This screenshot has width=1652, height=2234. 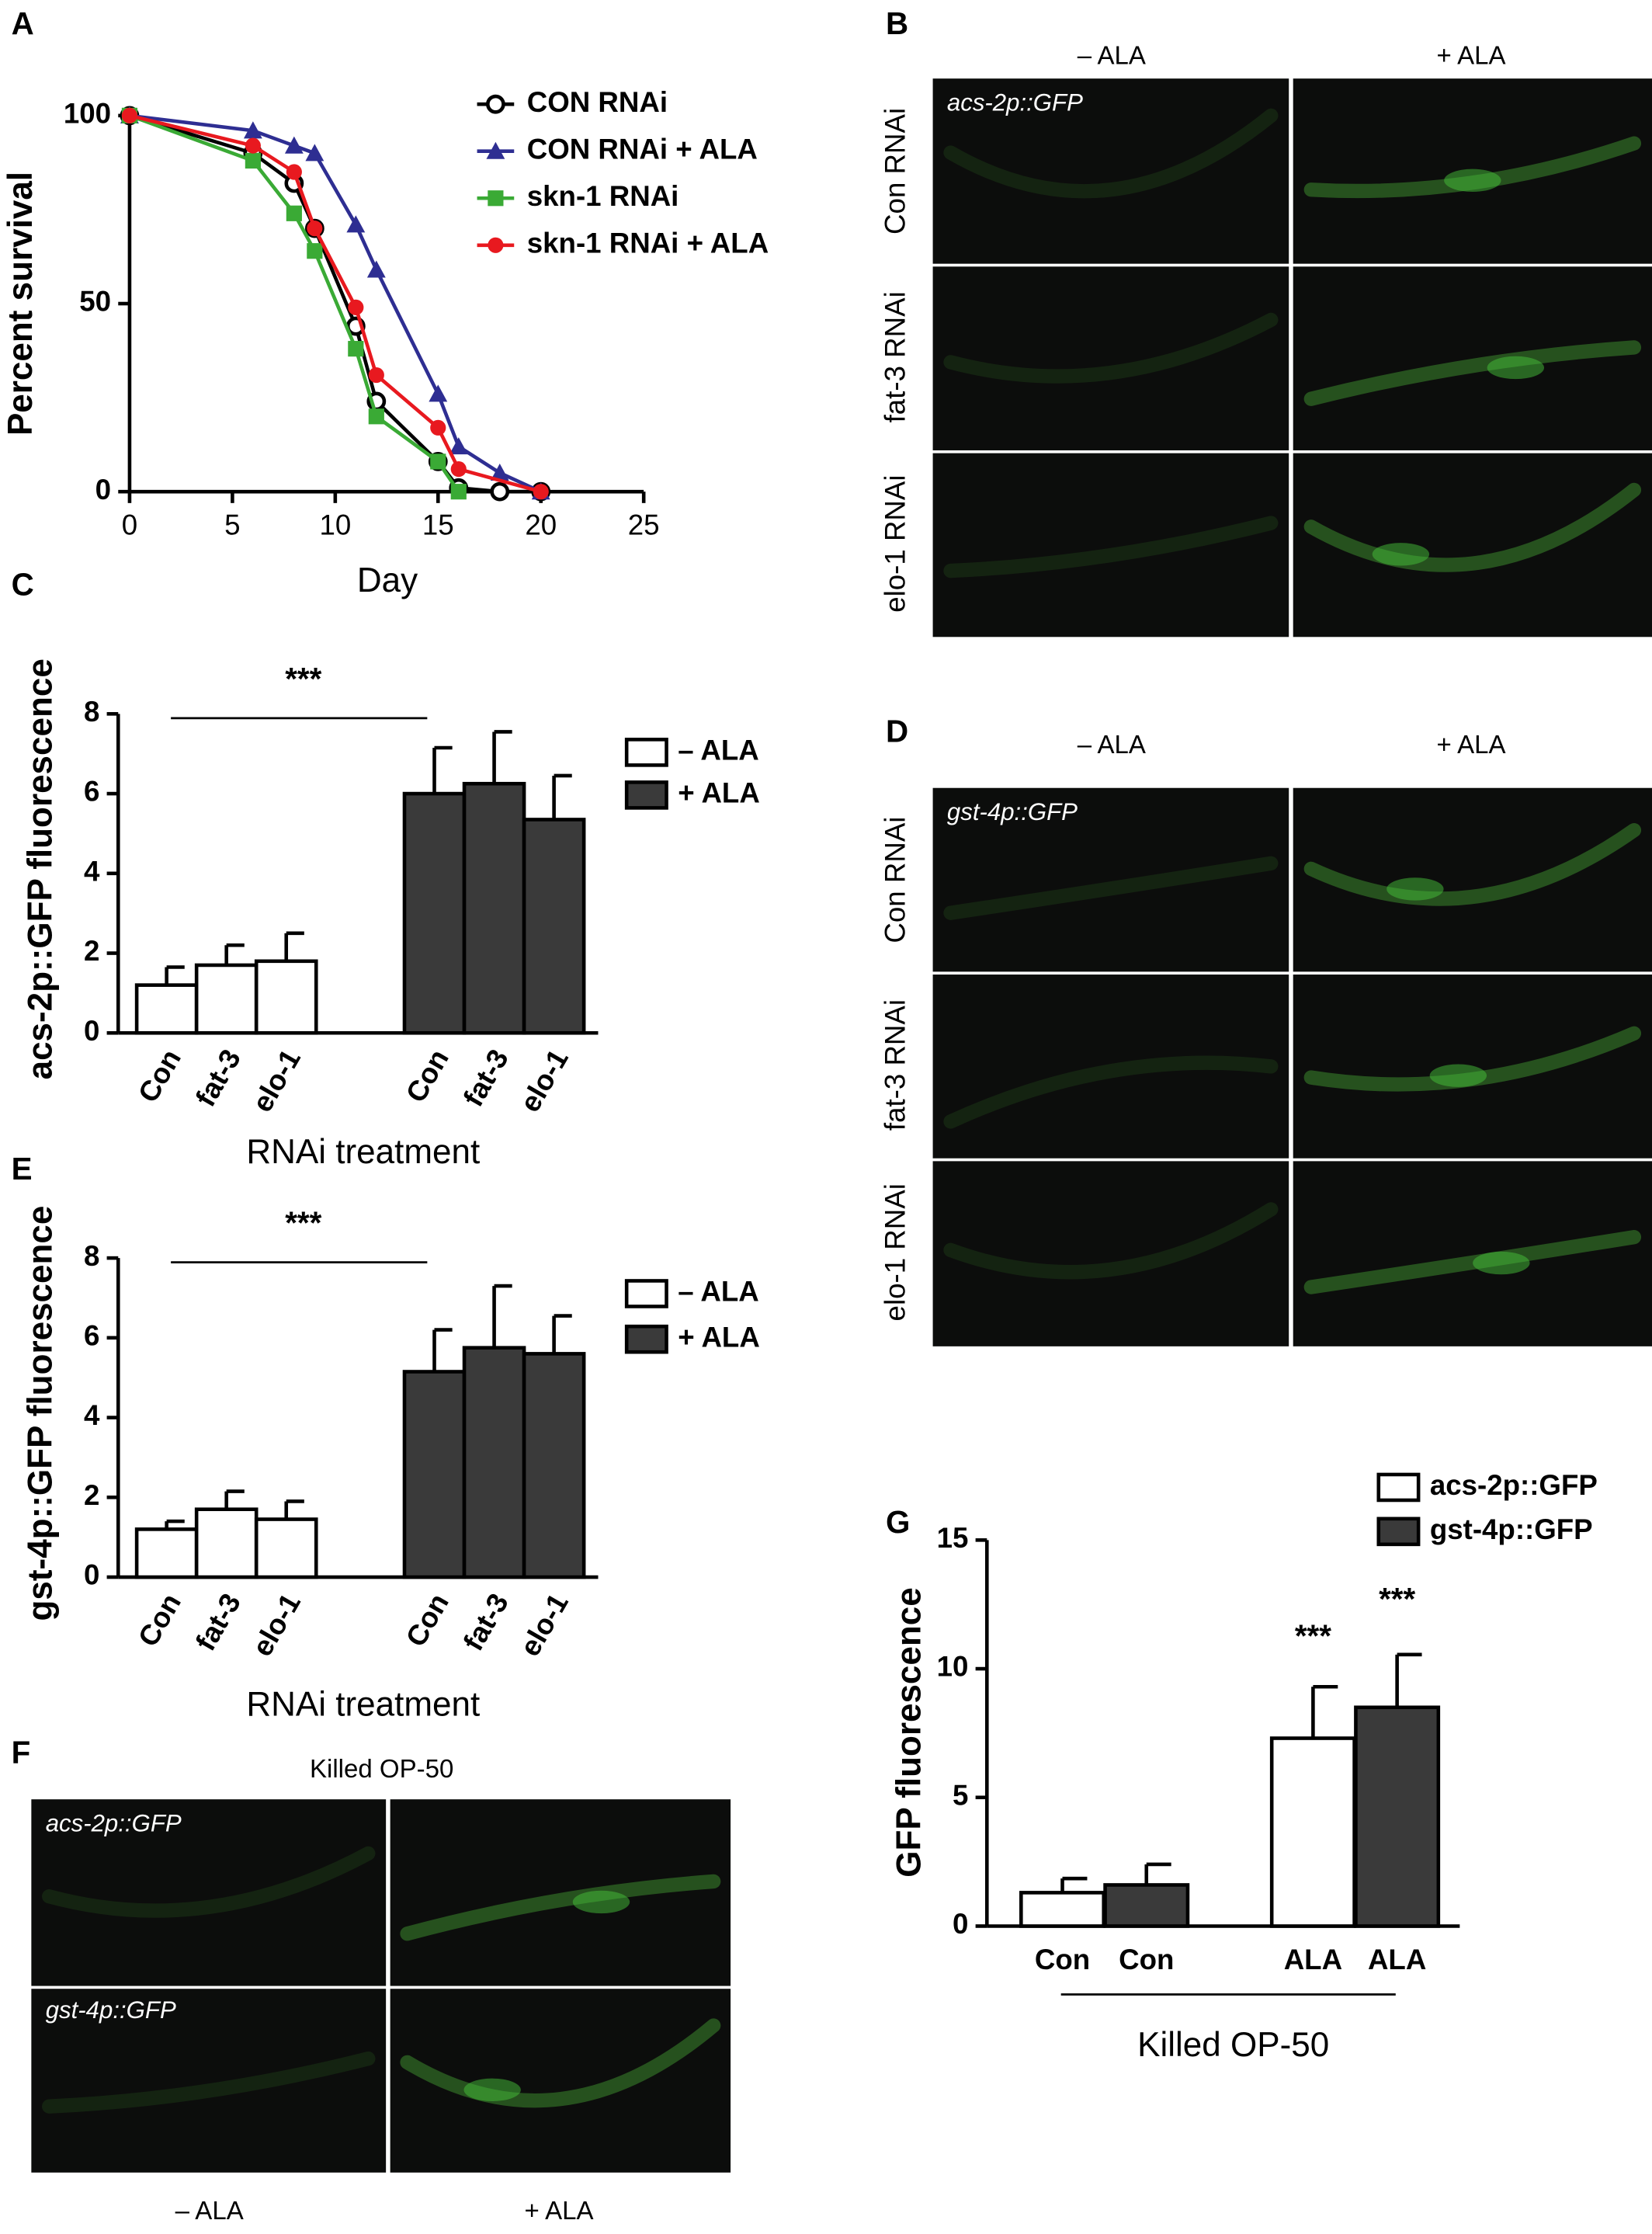 What do you see at coordinates (294, 303) in the screenshot?
I see `line` at bounding box center [294, 303].